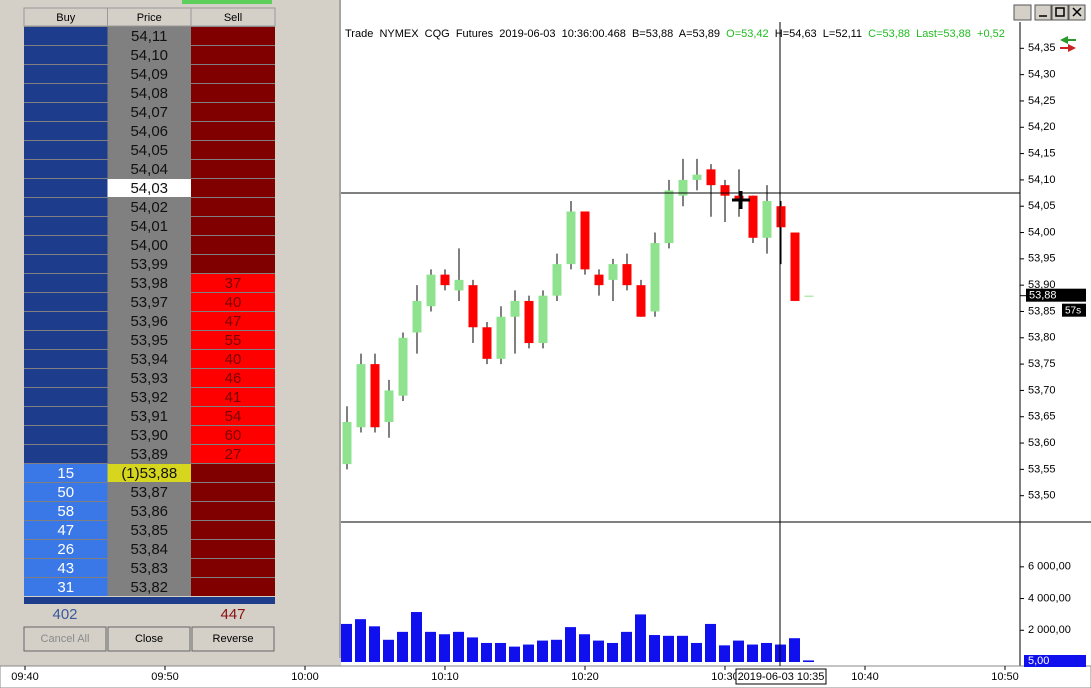 This screenshot has width=1091, height=688. What do you see at coordinates (821, 34) in the screenshot?
I see `info-segment: H=54,63 L=52,11` at bounding box center [821, 34].